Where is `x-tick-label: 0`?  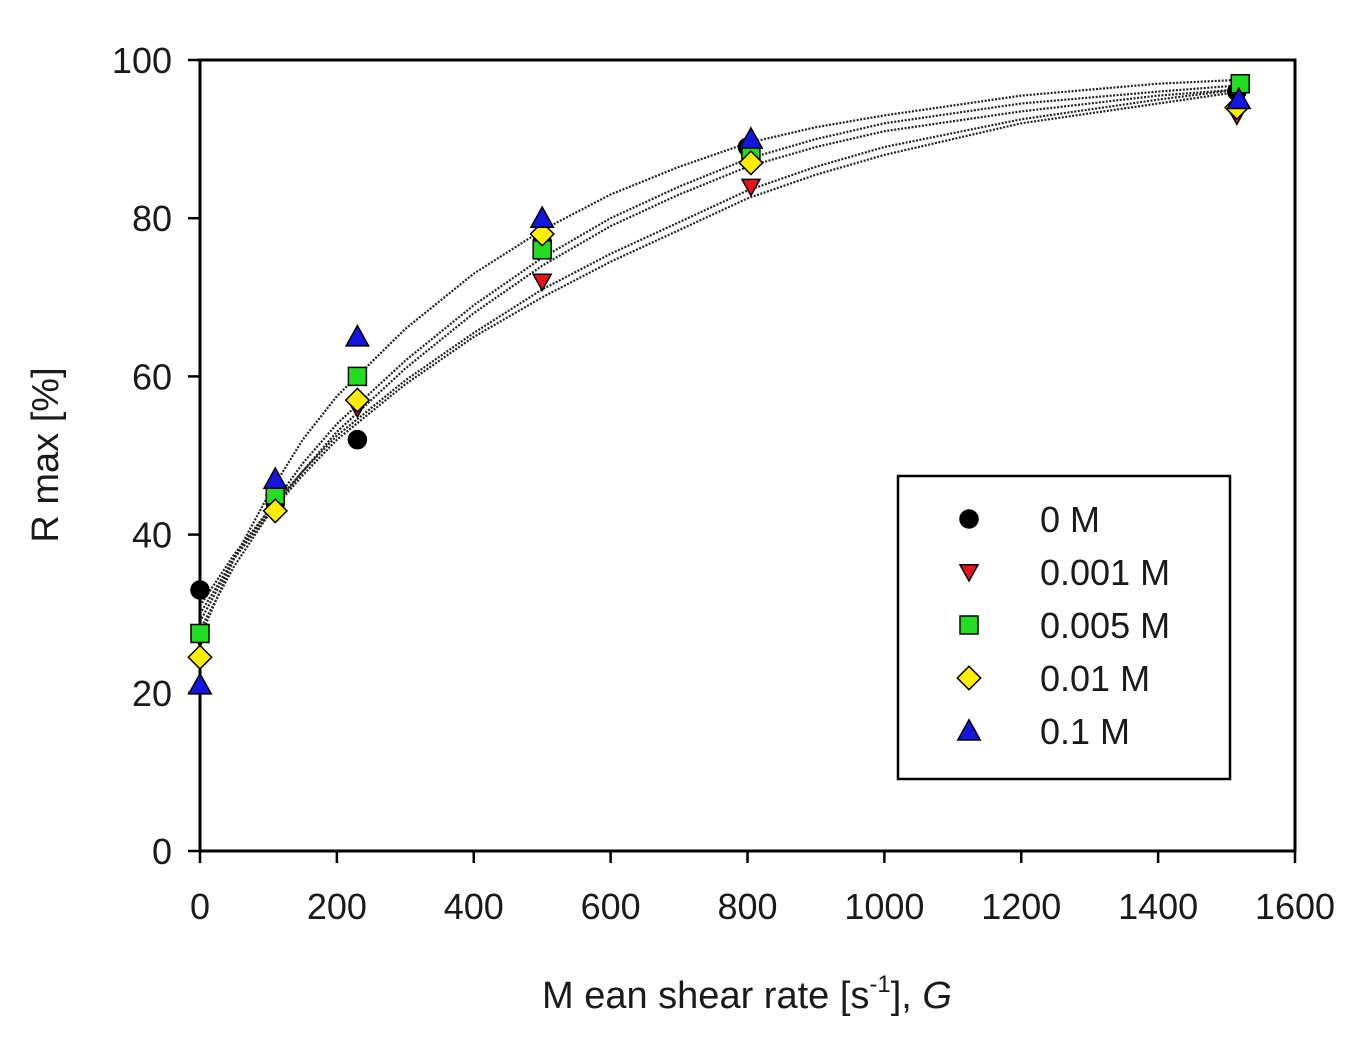 x-tick-label: 0 is located at coordinates (200, 906).